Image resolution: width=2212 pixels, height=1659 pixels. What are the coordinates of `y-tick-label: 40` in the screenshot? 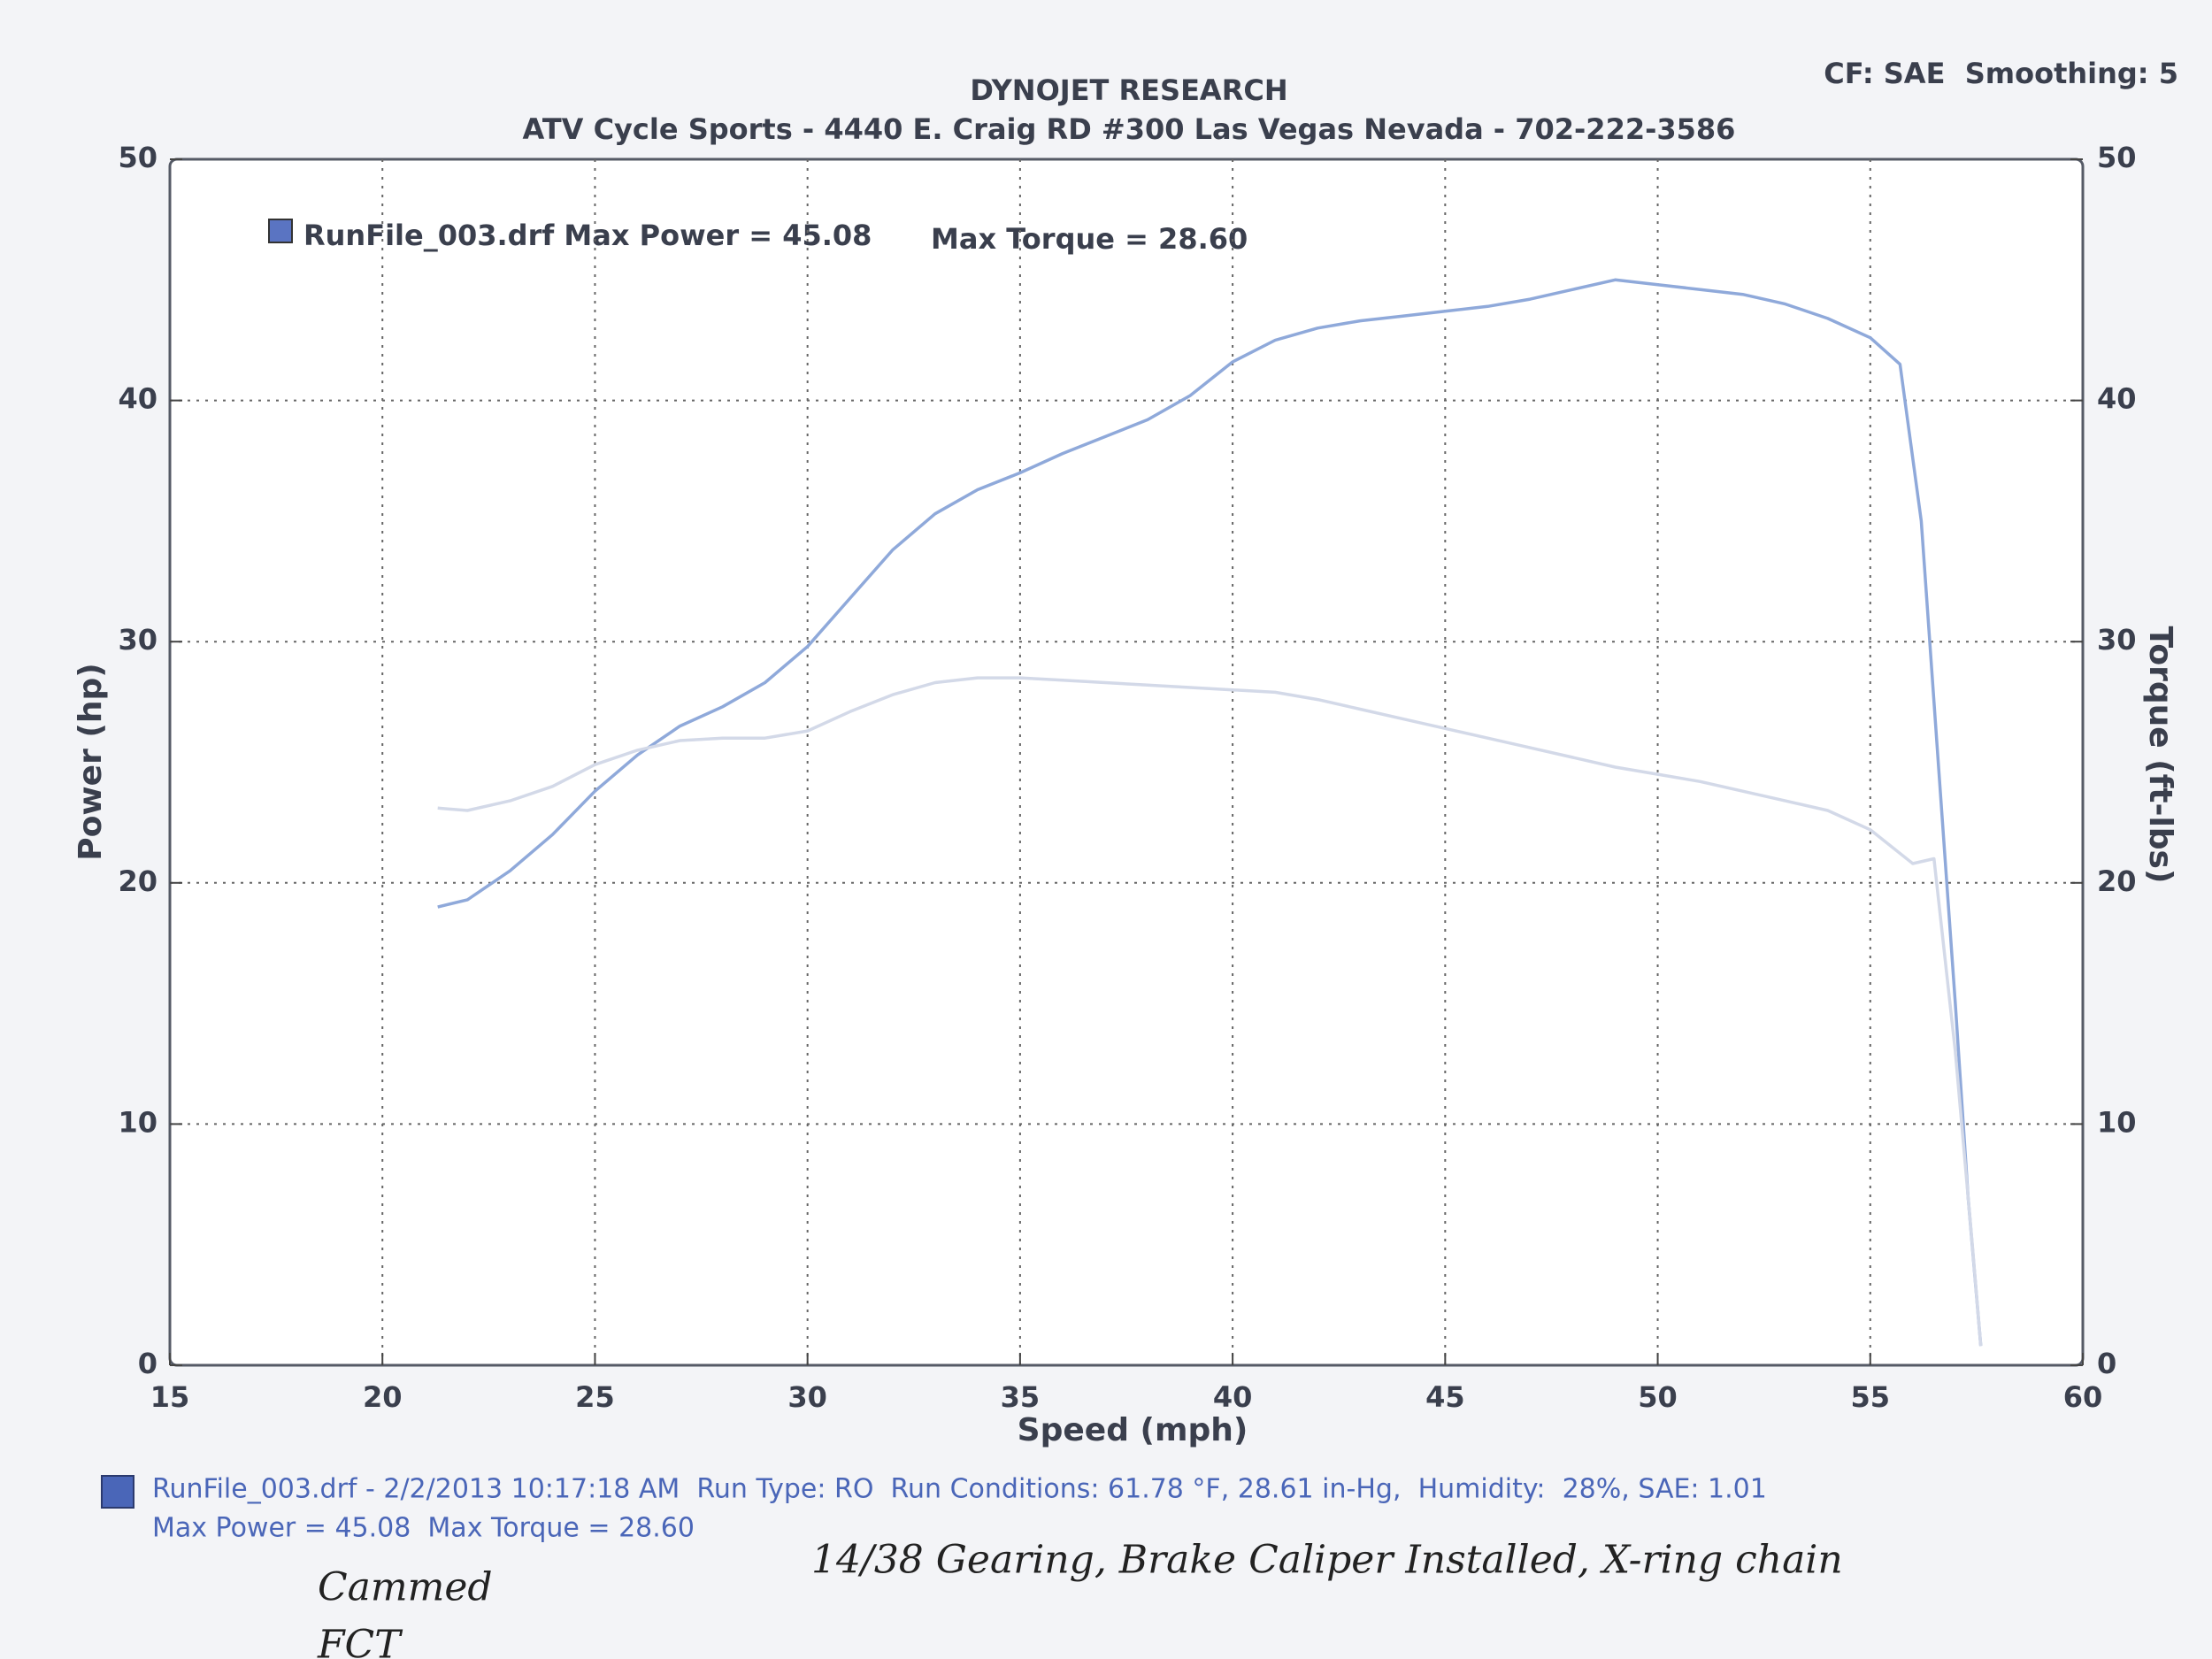 It's located at (137, 399).